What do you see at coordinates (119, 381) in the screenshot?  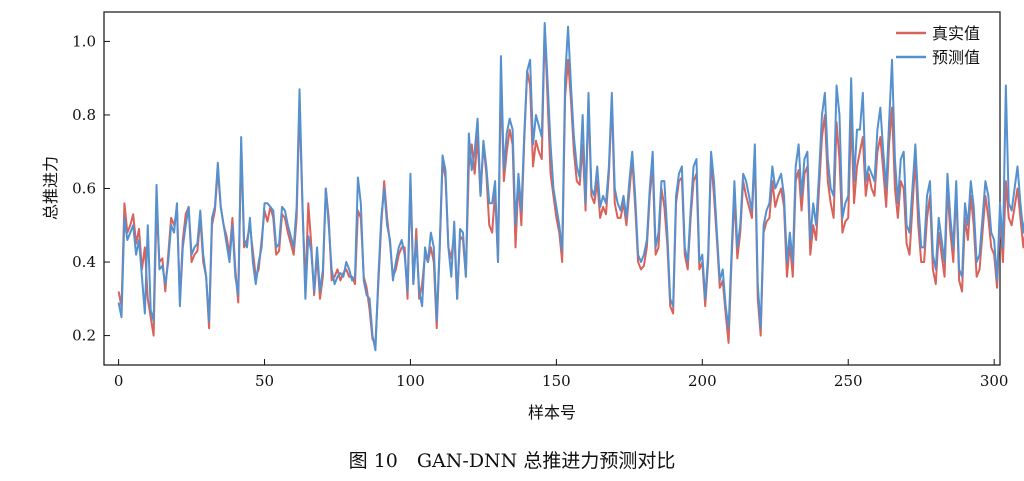 I see `x-tick-label-0: 0` at bounding box center [119, 381].